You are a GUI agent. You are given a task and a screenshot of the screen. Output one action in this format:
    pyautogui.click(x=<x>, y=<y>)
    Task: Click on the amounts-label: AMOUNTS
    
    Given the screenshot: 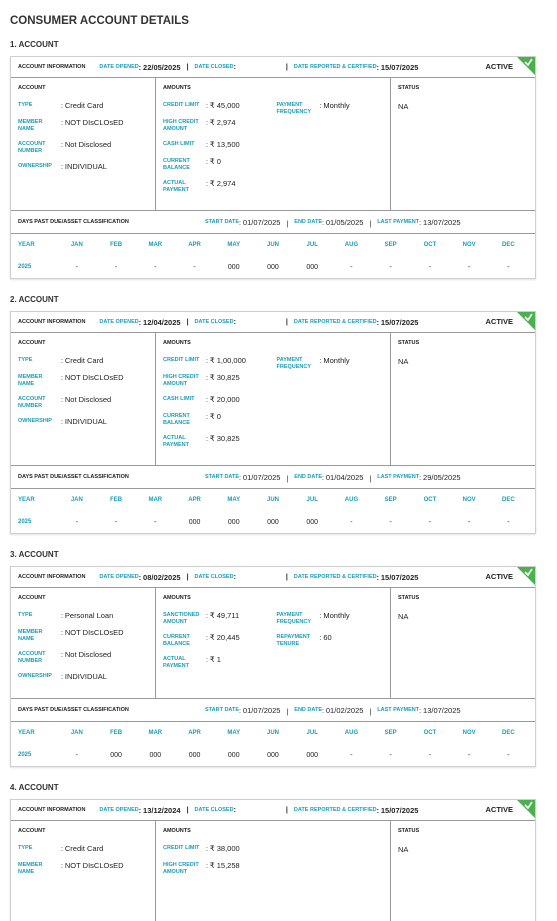 What is the action you would take?
    pyautogui.click(x=177, y=88)
    